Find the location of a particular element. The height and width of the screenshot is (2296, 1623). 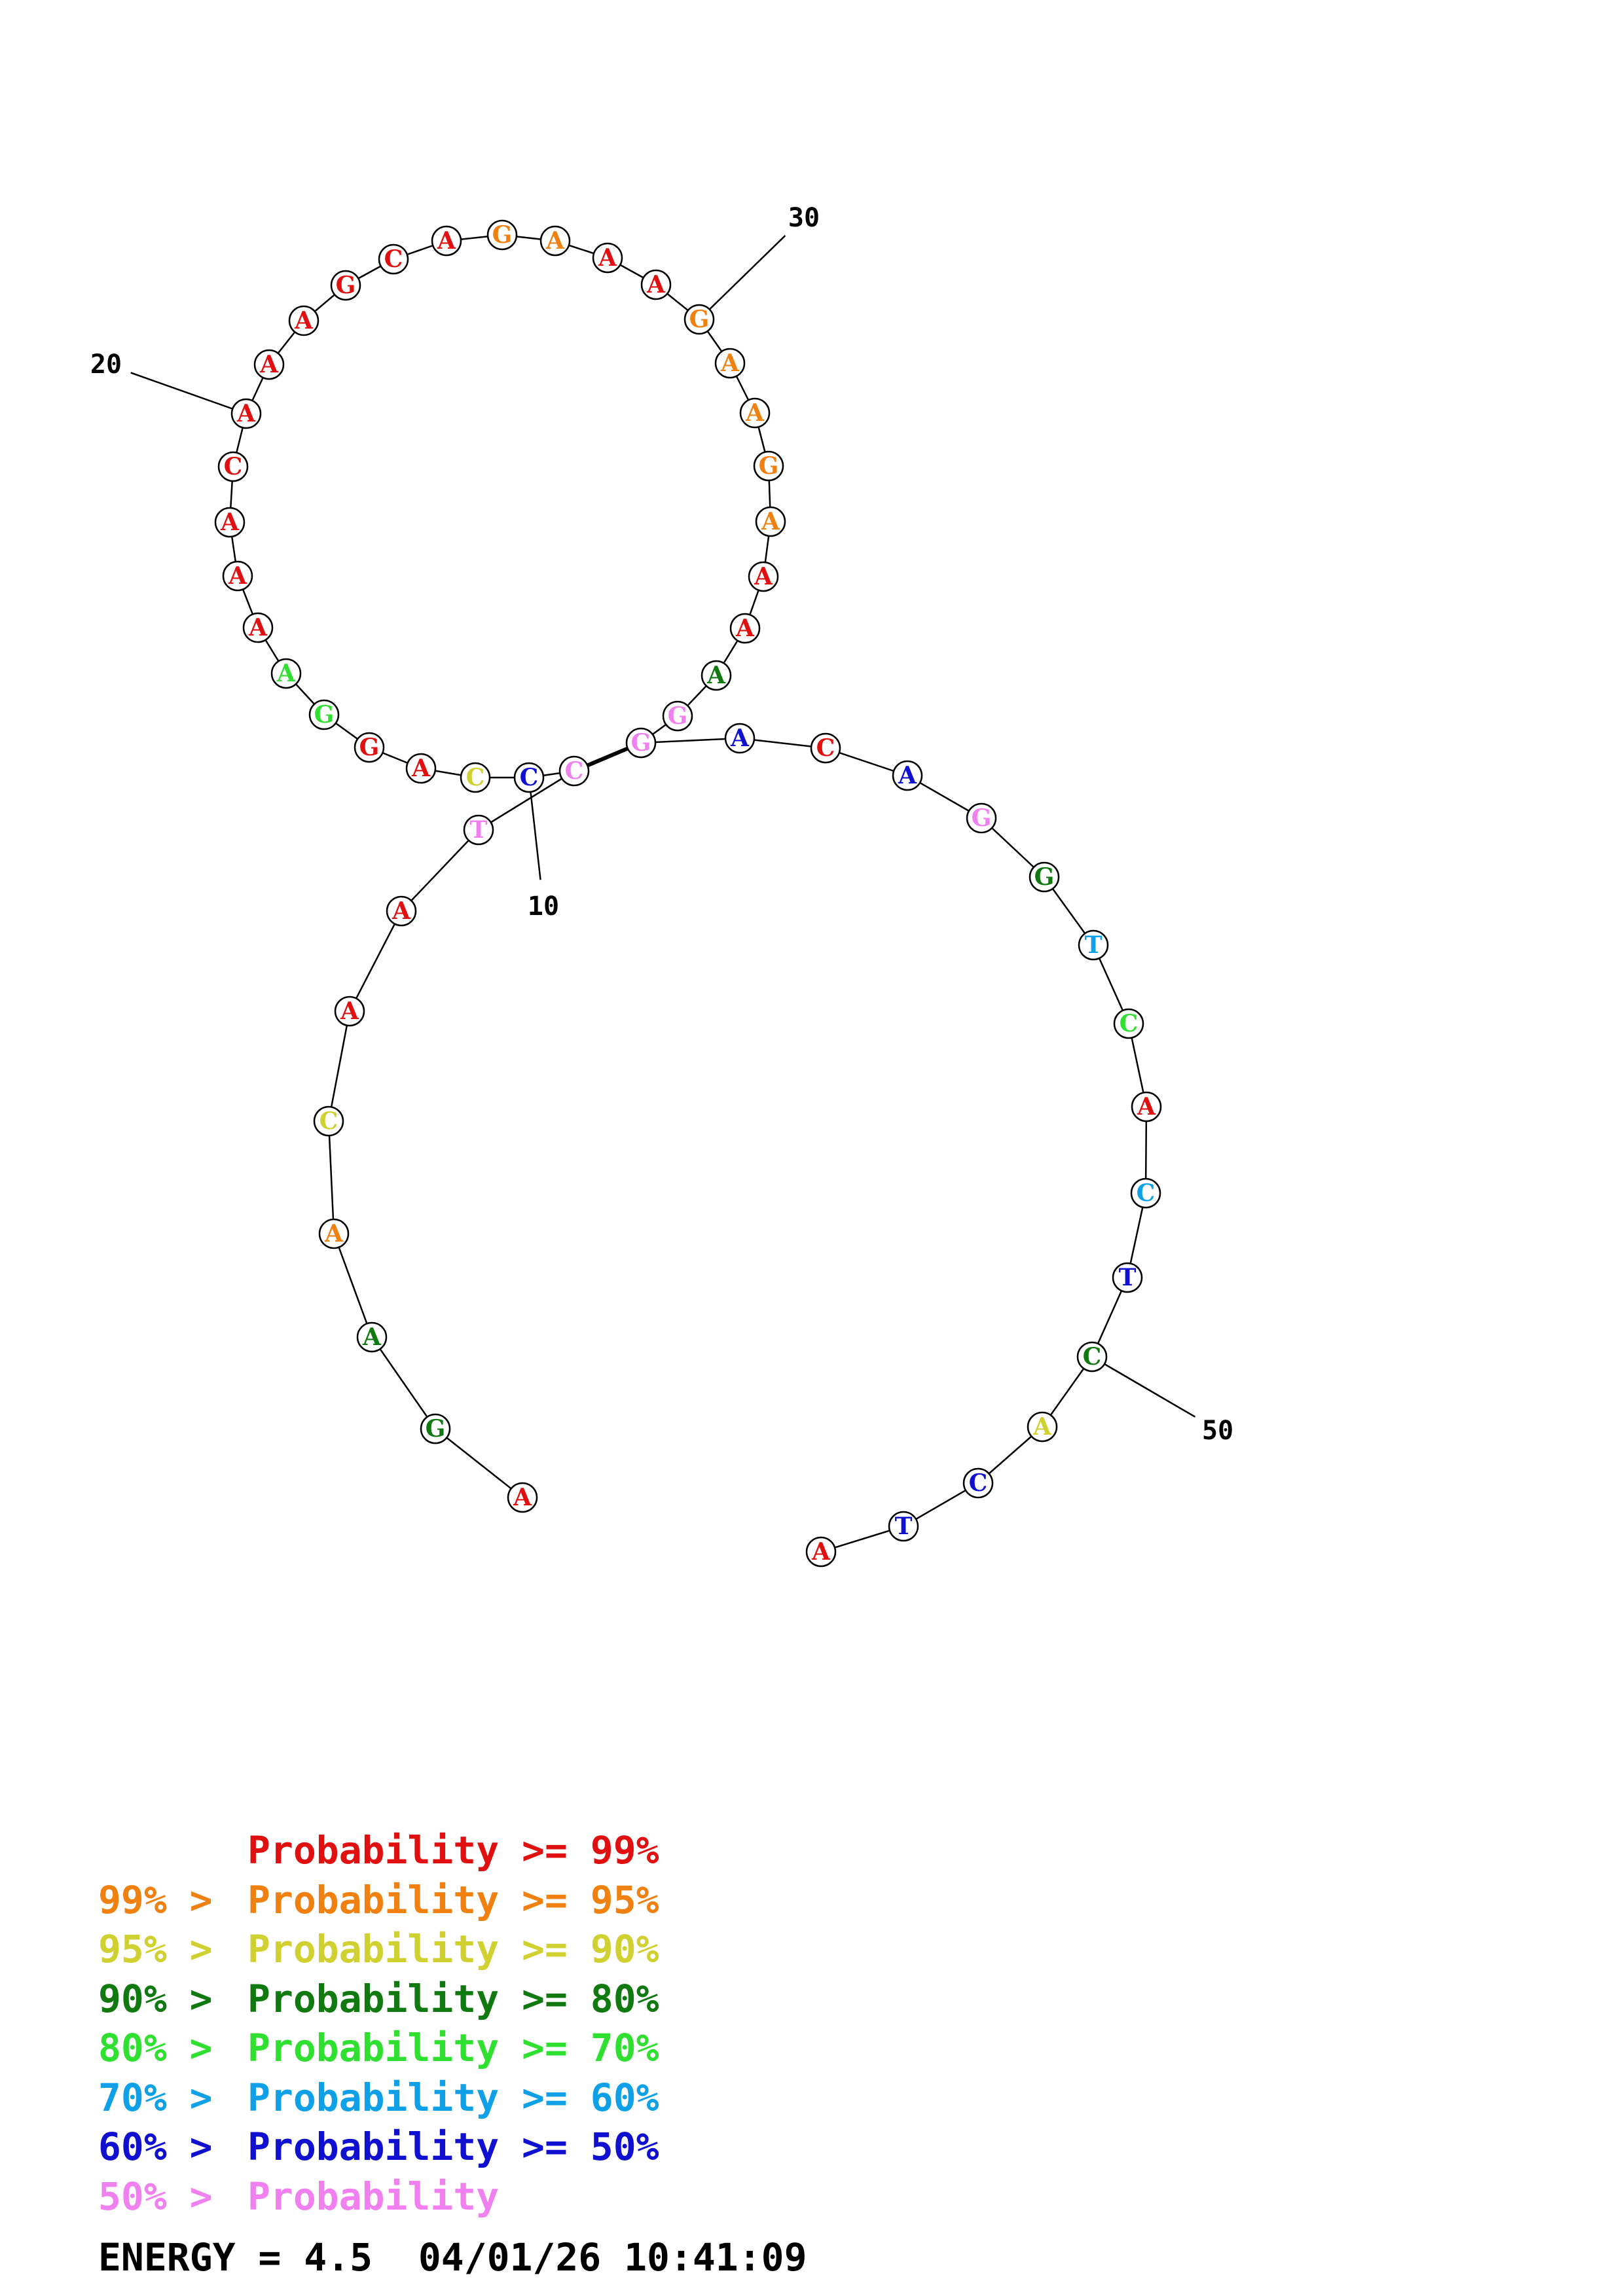

legend-prefix: 90% > is located at coordinates (167, 1998).